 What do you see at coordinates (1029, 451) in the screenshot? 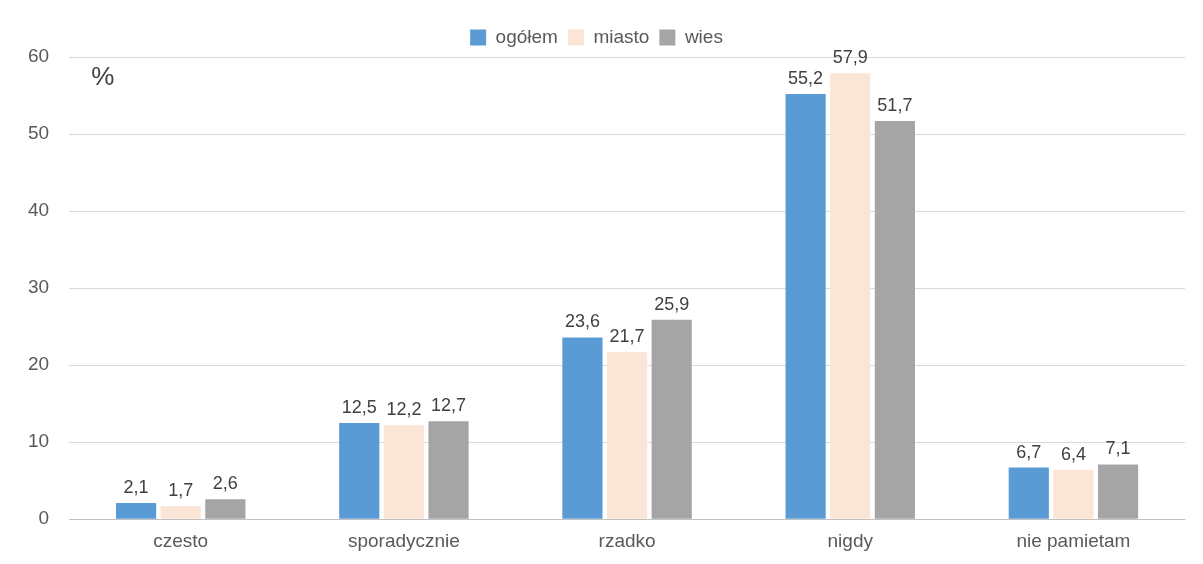
I see `data-label: 6,7` at bounding box center [1029, 451].